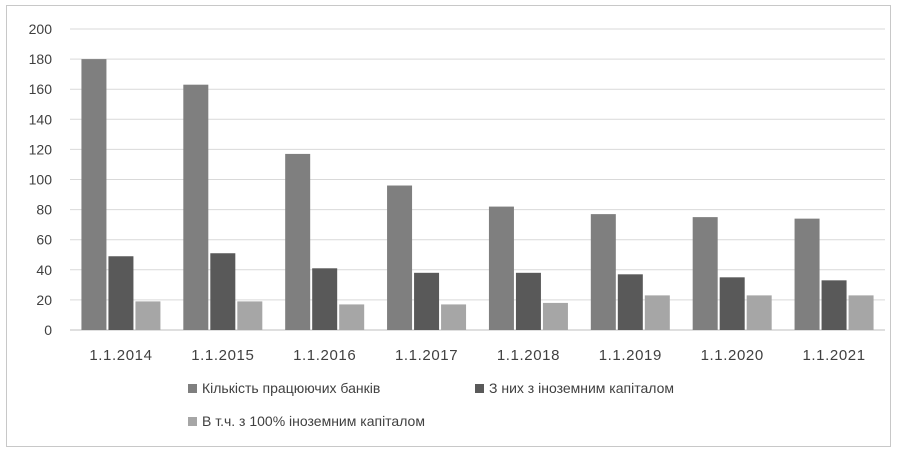 The height and width of the screenshot is (452, 898). Describe the element at coordinates (41, 59) in the screenshot. I see `y-tick-label: 180` at that location.